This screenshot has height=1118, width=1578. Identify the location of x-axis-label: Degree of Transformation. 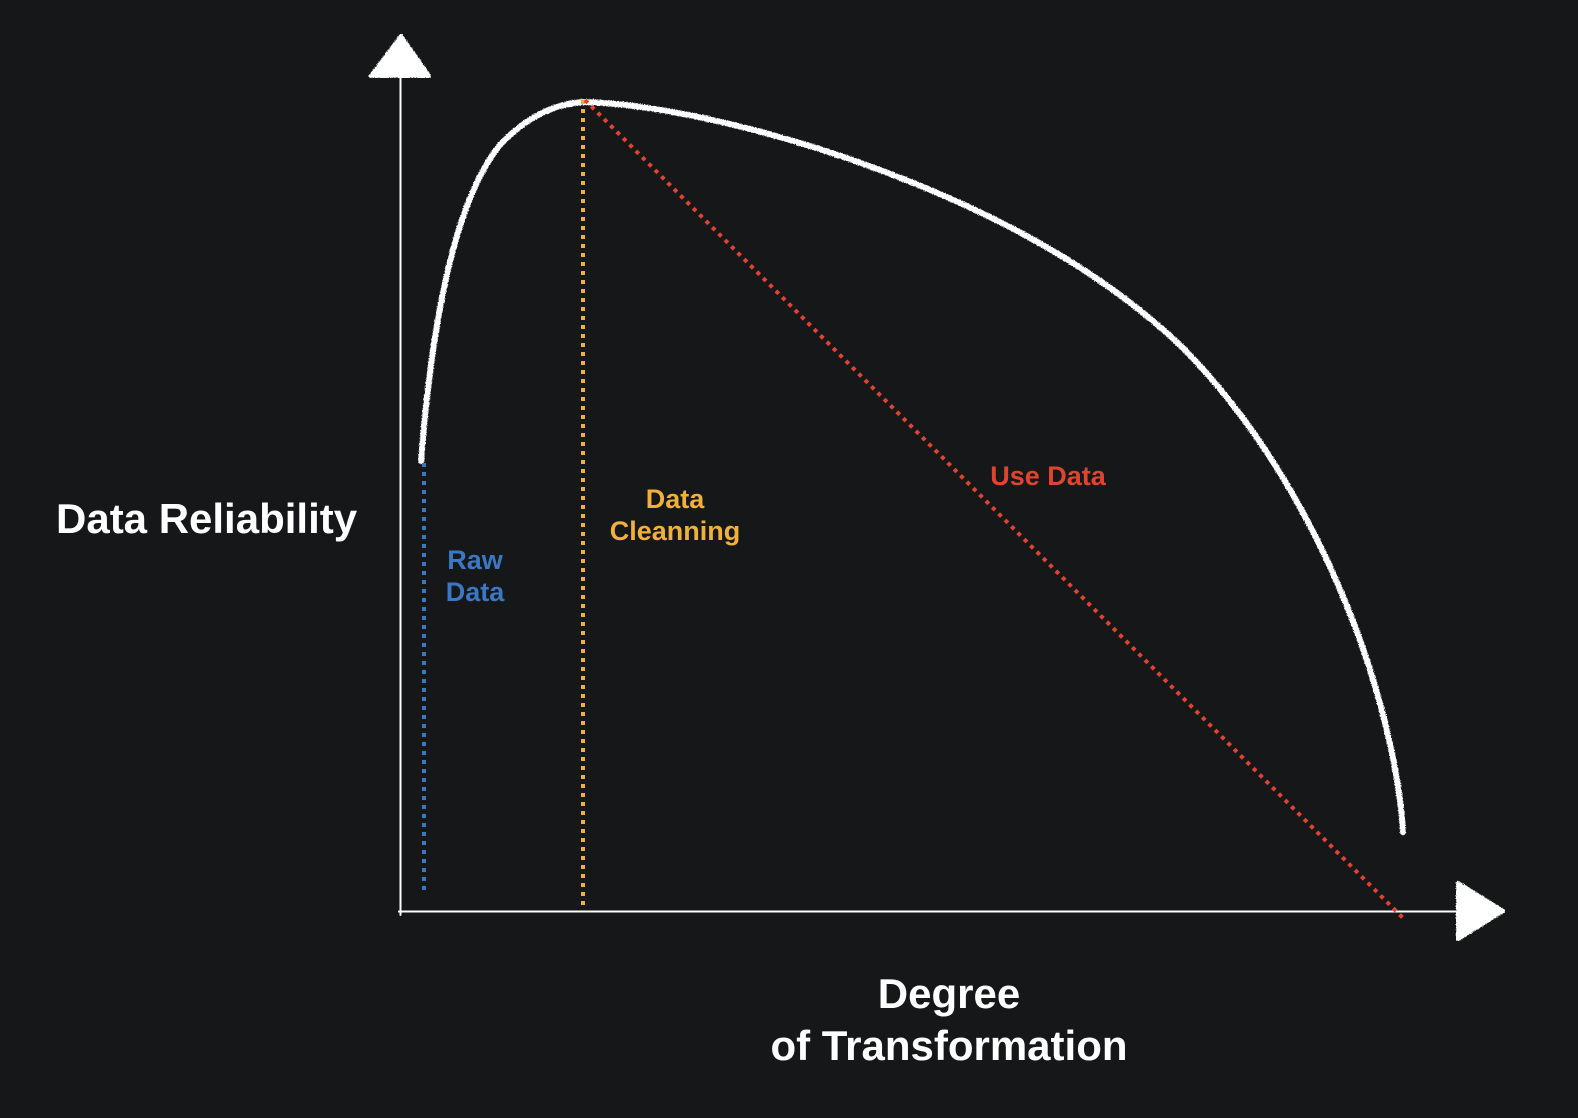
(949, 1020).